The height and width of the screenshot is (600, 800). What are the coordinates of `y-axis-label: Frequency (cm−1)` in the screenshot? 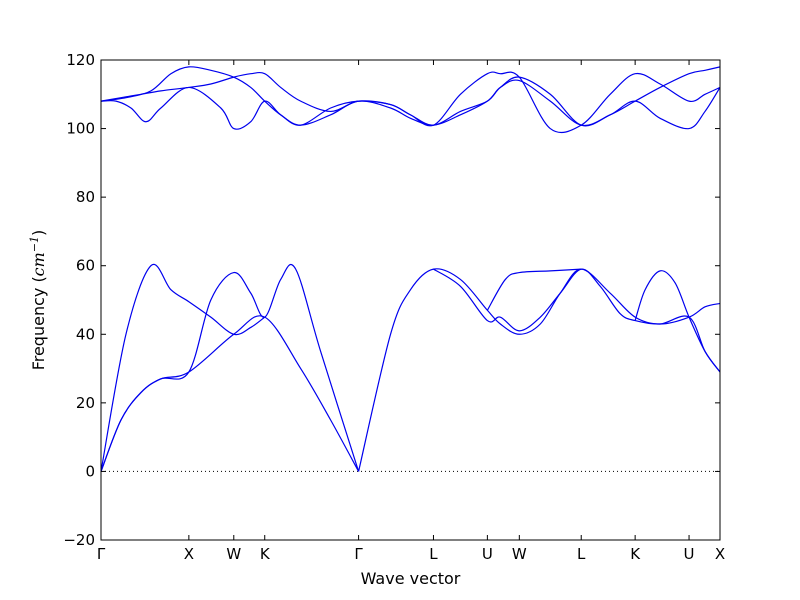 It's located at (38, 300).